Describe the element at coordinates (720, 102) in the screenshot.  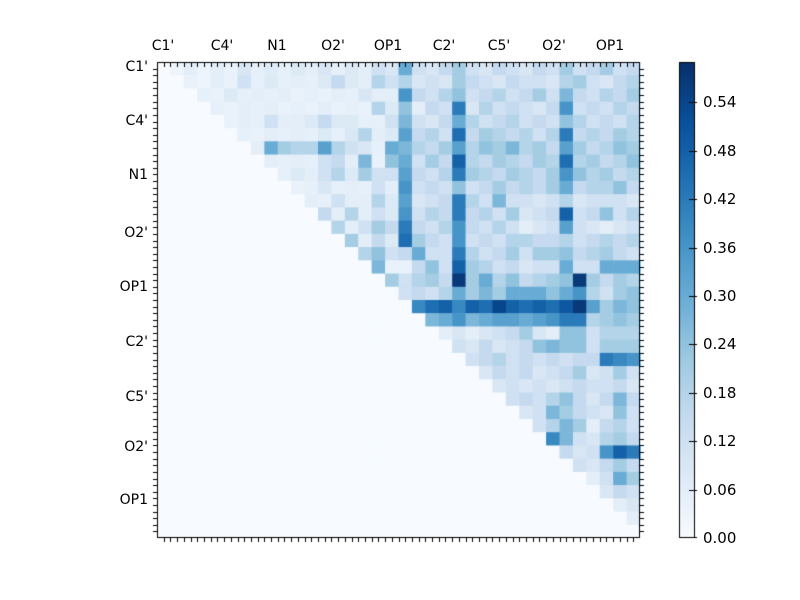
I see `colorbar-tick-label: 0.54` at that location.